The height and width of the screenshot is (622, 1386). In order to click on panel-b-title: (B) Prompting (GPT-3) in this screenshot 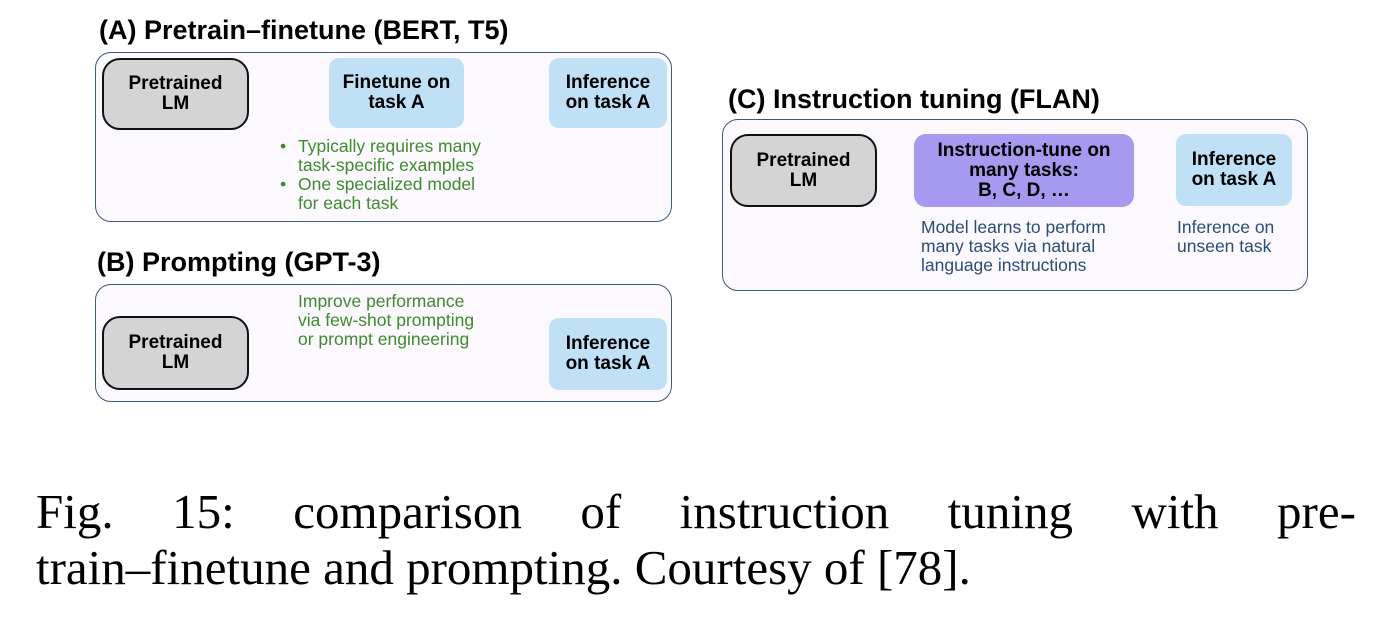, I will do `click(239, 262)`.